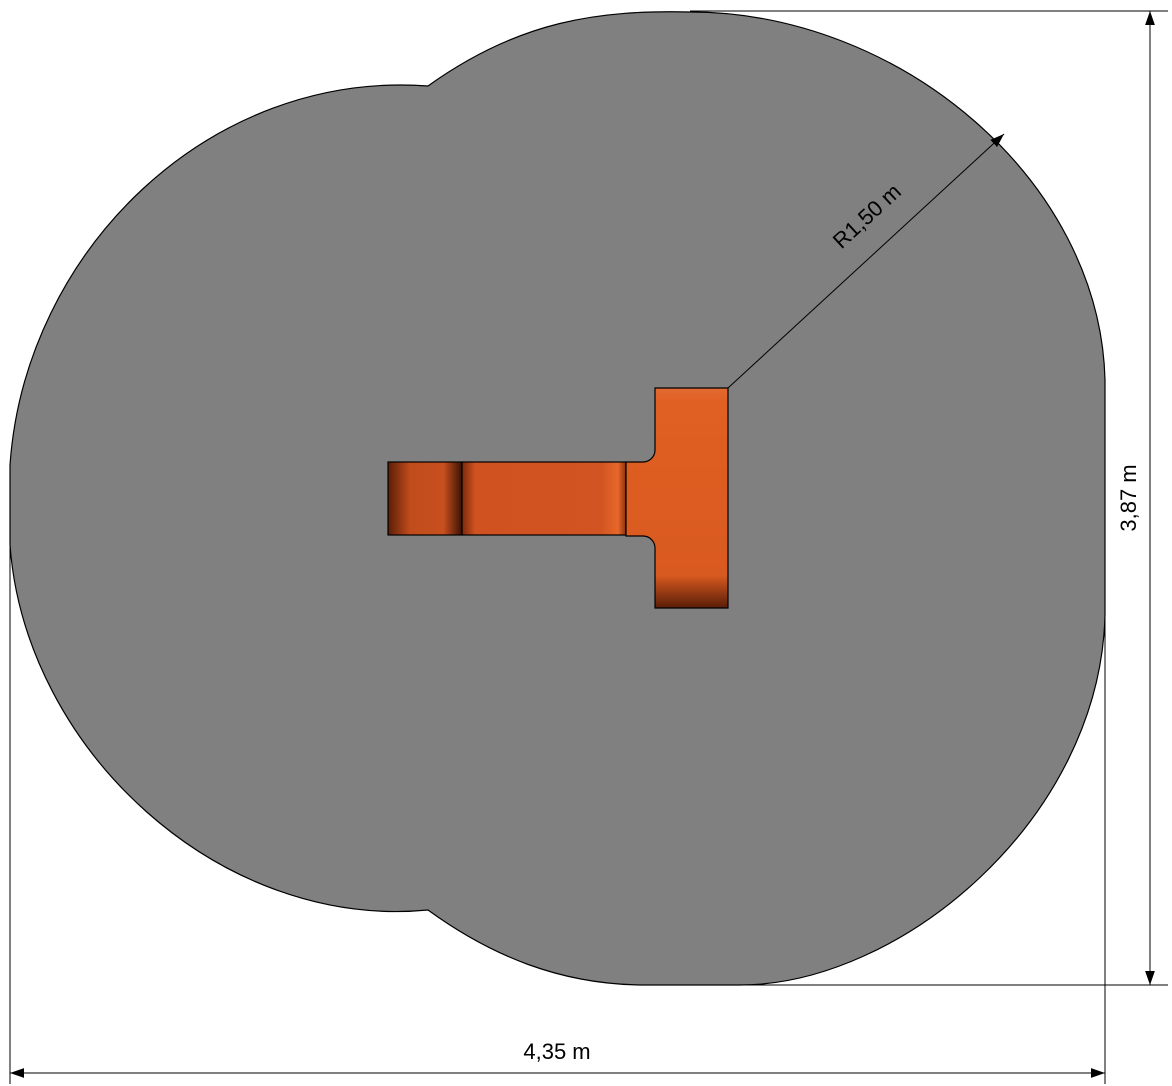  Describe the element at coordinates (425, 498) in the screenshot. I see `equipment-left-block` at that location.